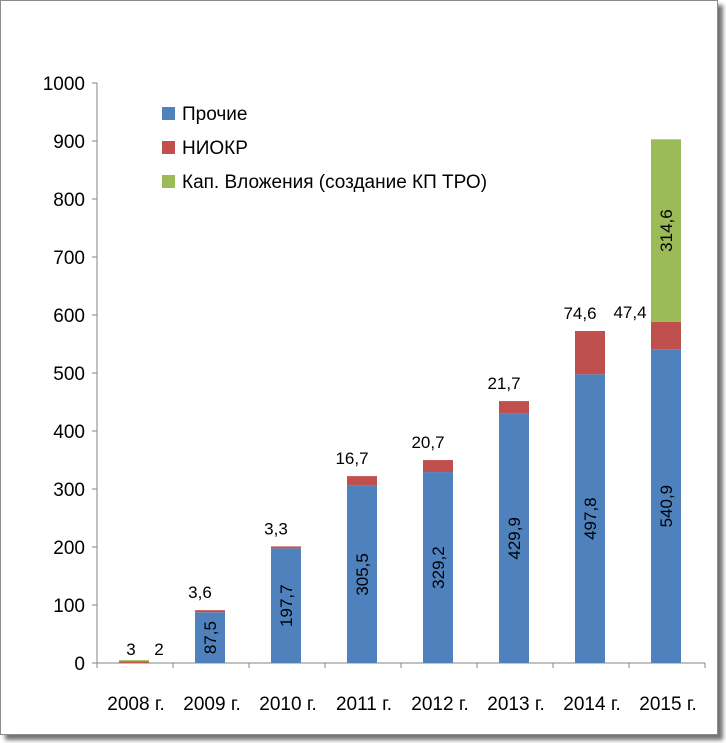  What do you see at coordinates (214, 114) in the screenshot?
I see `legend-label-1: Прочие` at bounding box center [214, 114].